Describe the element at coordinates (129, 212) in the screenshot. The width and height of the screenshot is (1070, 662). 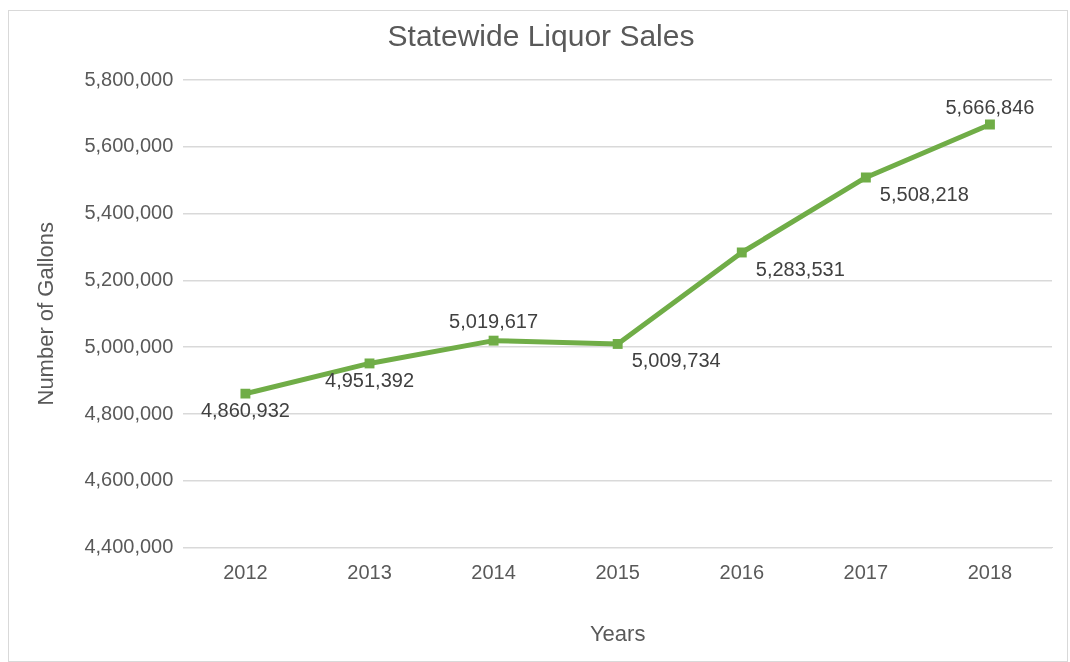
I see `y-tick-label: 5,400,000` at that location.